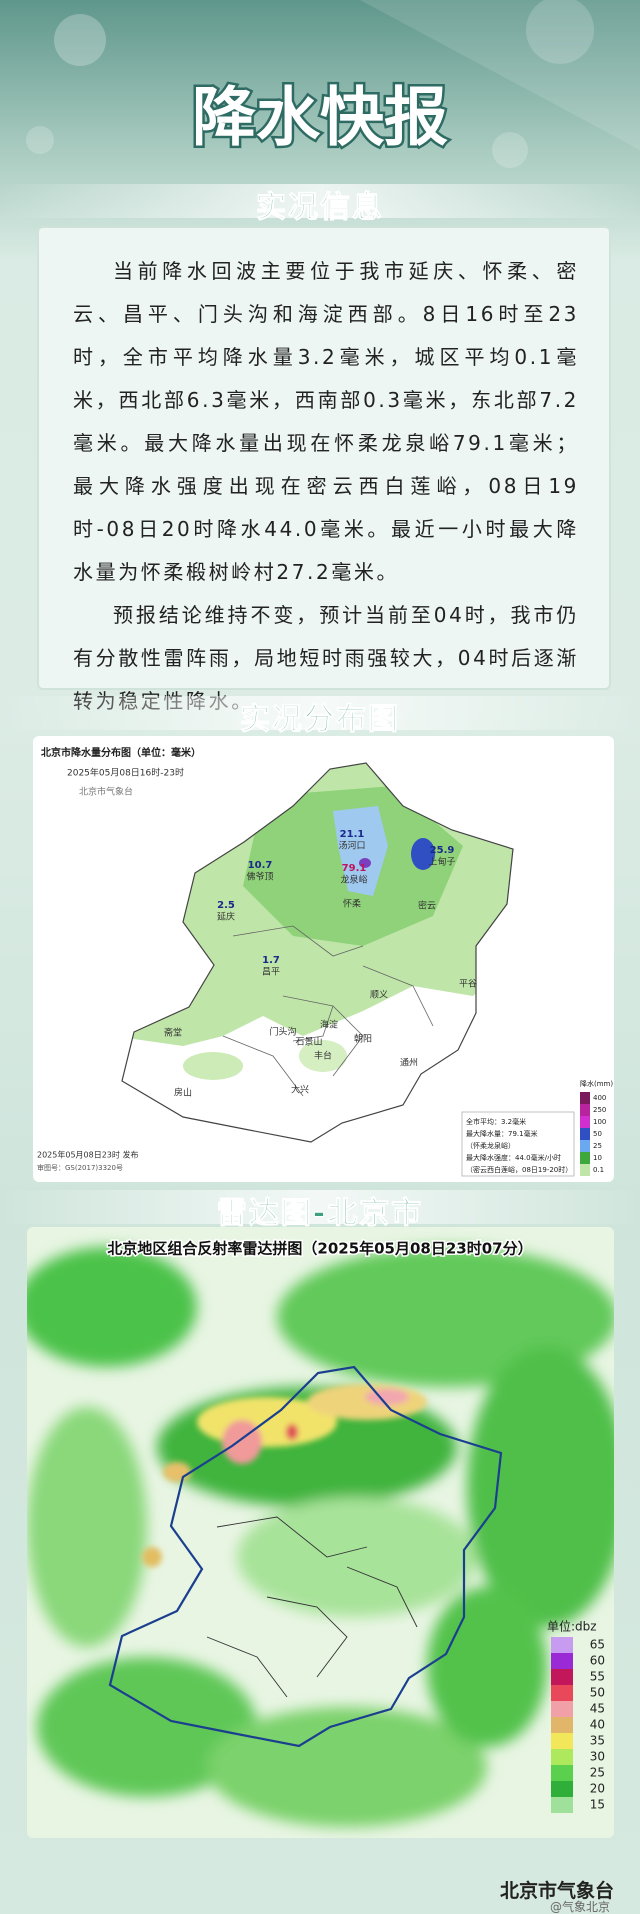  Describe the element at coordinates (597, 1709) in the screenshot. I see `scale-label: 45` at that location.